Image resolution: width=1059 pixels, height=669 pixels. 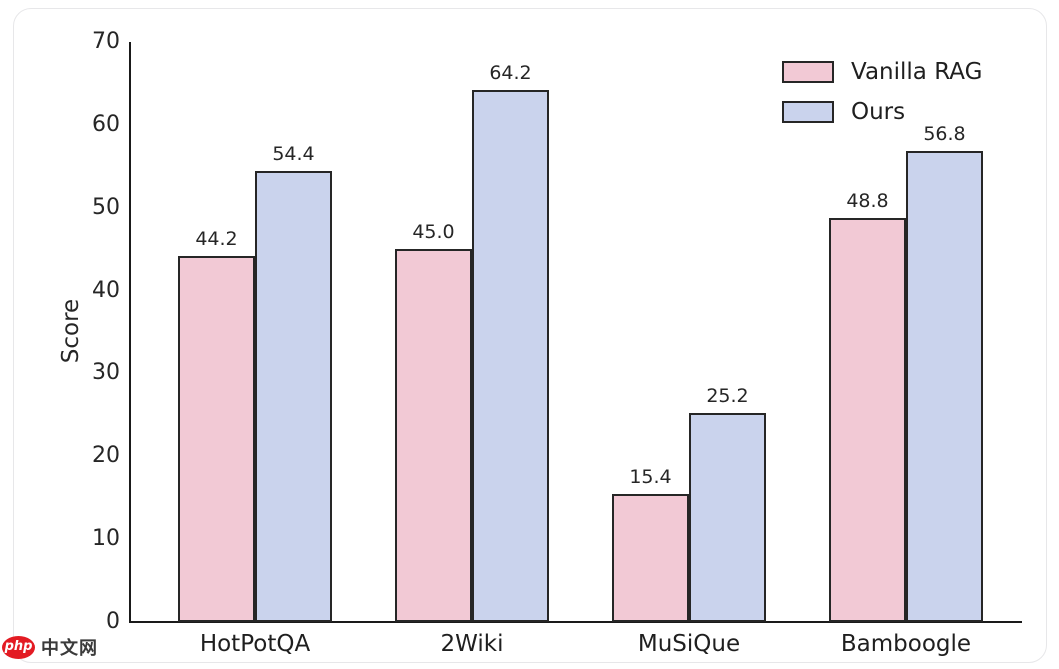 What do you see at coordinates (106, 41) in the screenshot?
I see `y-tick-label: 70` at bounding box center [106, 41].